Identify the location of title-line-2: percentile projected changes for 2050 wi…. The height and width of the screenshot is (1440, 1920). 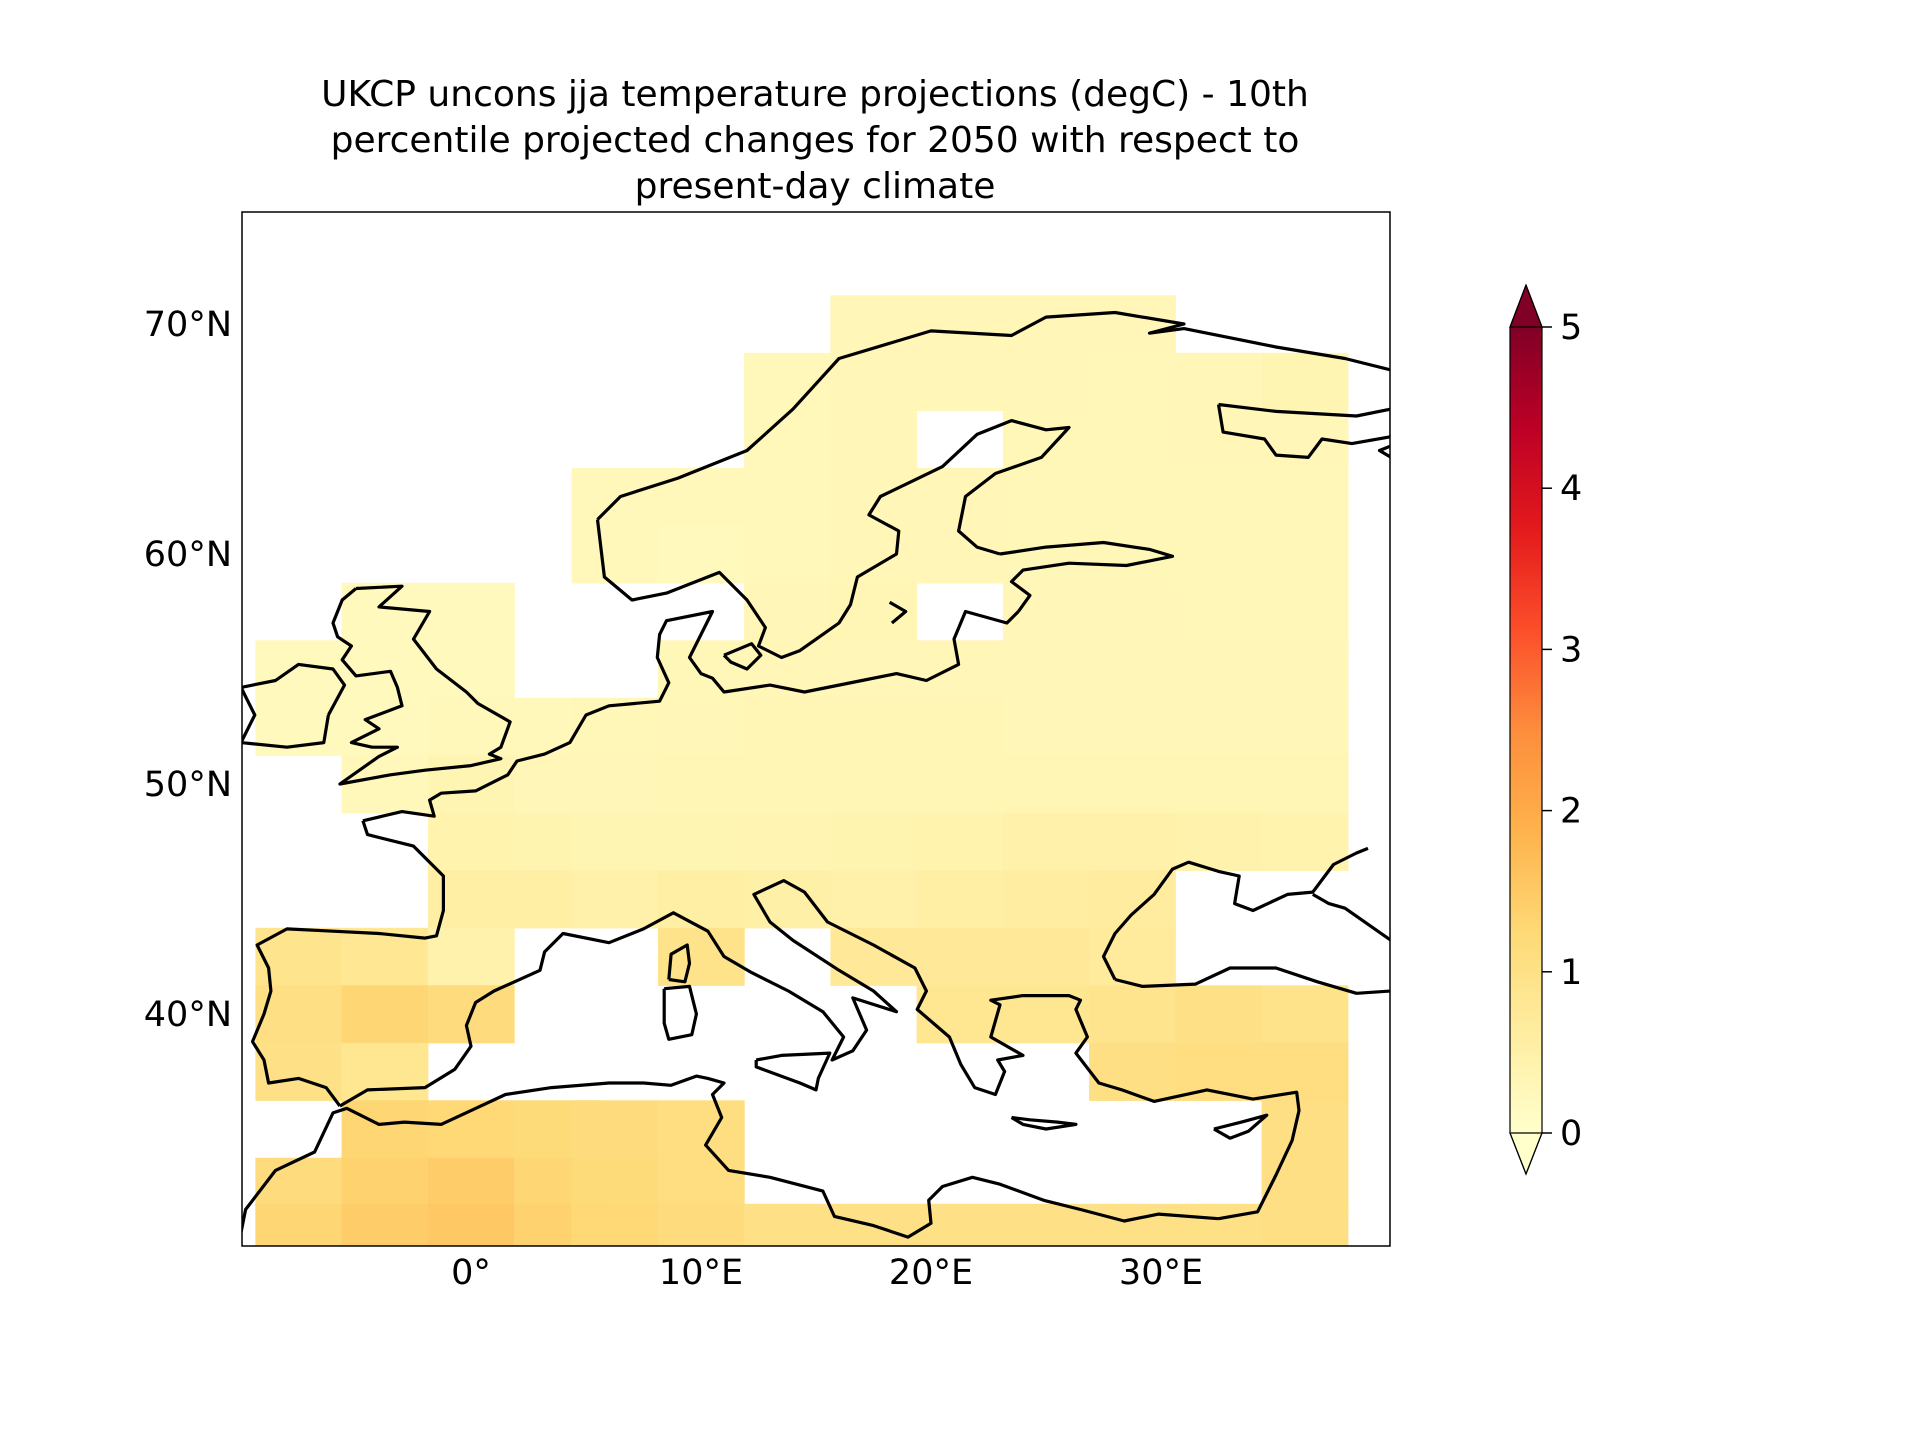
(815, 140).